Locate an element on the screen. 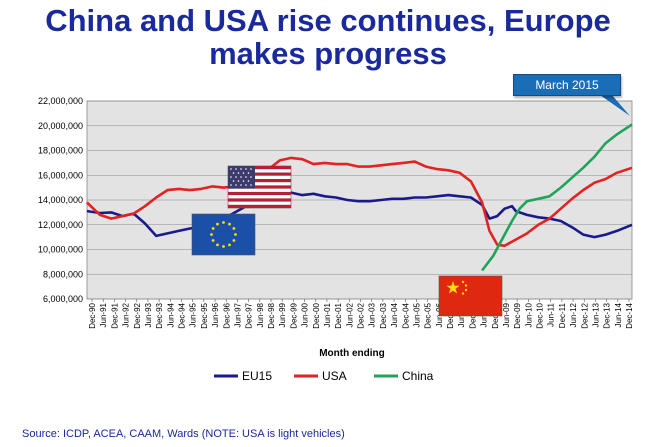  x-tick-label: Dec-93 is located at coordinates (159, 315).